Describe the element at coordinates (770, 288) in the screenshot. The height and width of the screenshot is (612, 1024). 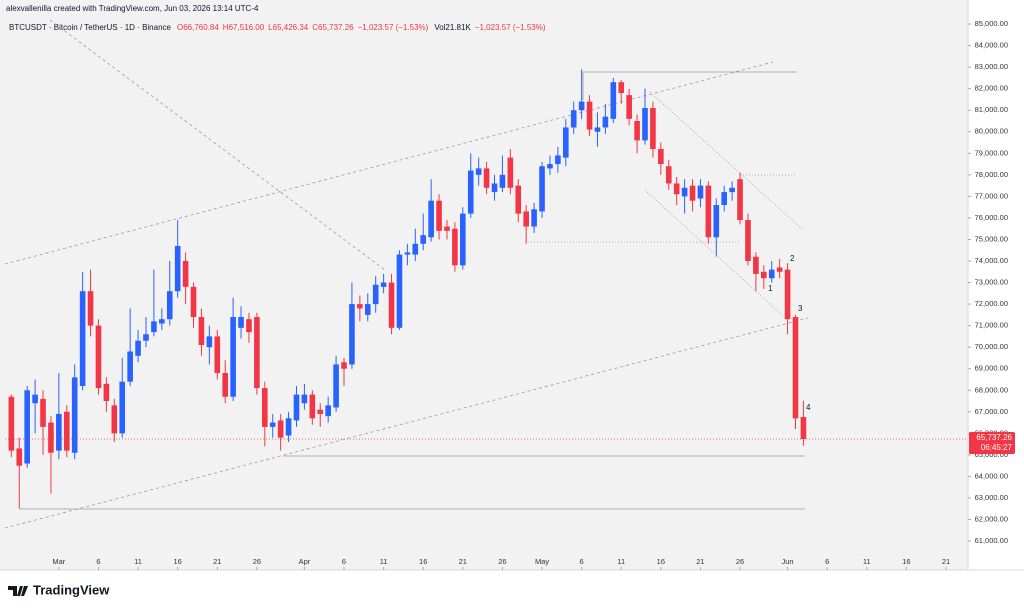
I see `wave-label: 1` at that location.